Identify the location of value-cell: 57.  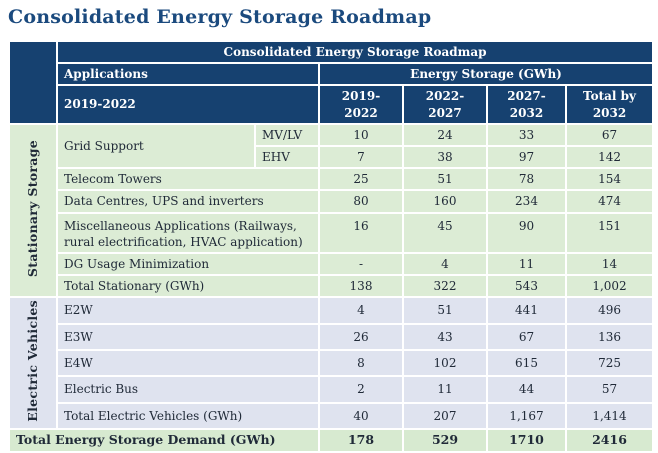
(609, 389).